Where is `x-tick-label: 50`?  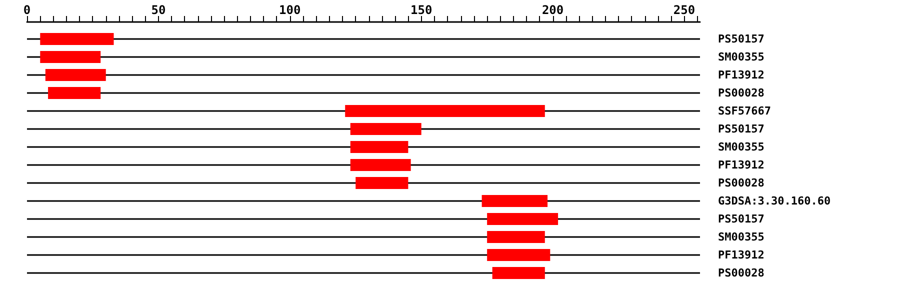 x-tick-label: 50 is located at coordinates (158, 10).